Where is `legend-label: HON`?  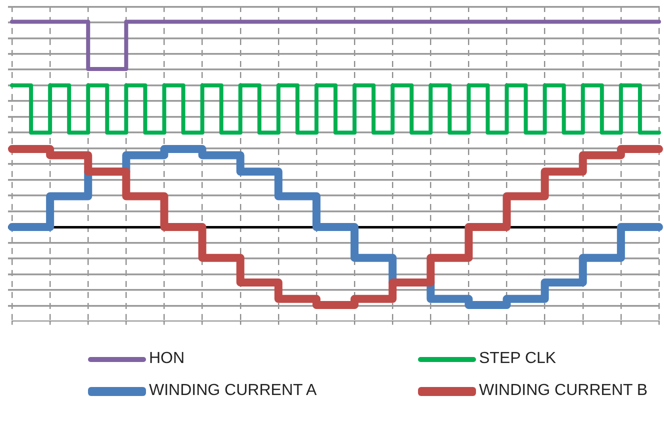
legend-label: HON is located at coordinates (167, 359).